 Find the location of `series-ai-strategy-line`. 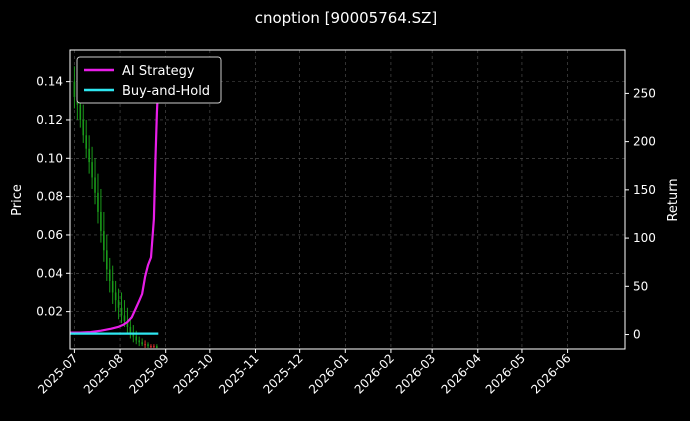

series-ai-strategy-line is located at coordinates (115, 207).